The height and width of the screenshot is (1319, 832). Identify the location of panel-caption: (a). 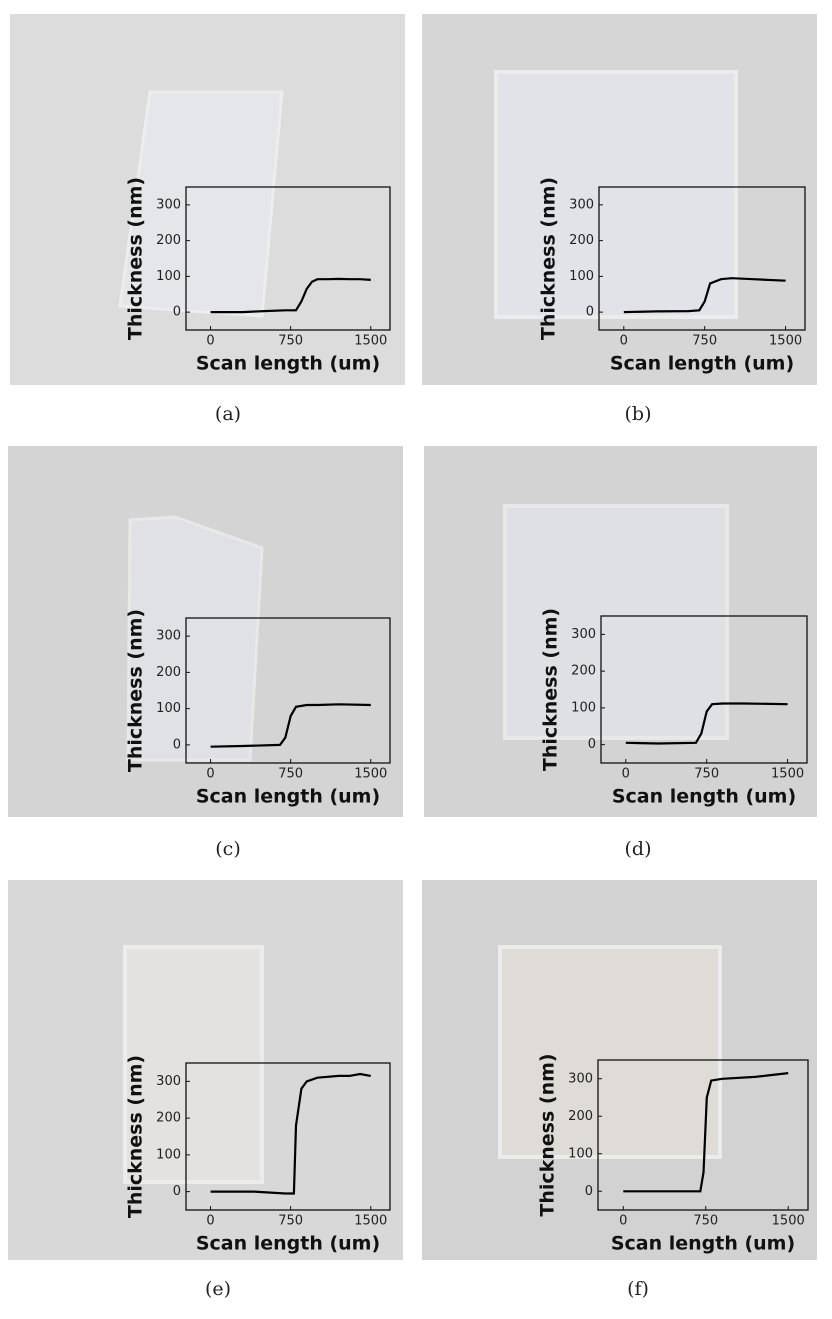
(228, 414).